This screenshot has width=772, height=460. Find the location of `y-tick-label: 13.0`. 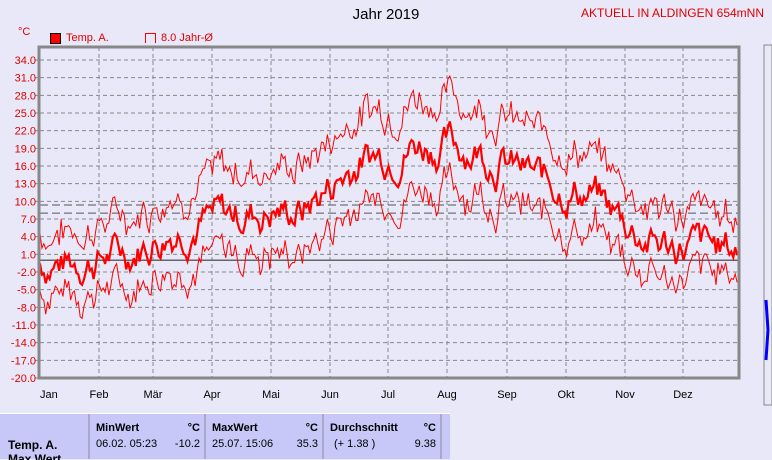

y-tick-label: 13.0 is located at coordinates (25, 185).